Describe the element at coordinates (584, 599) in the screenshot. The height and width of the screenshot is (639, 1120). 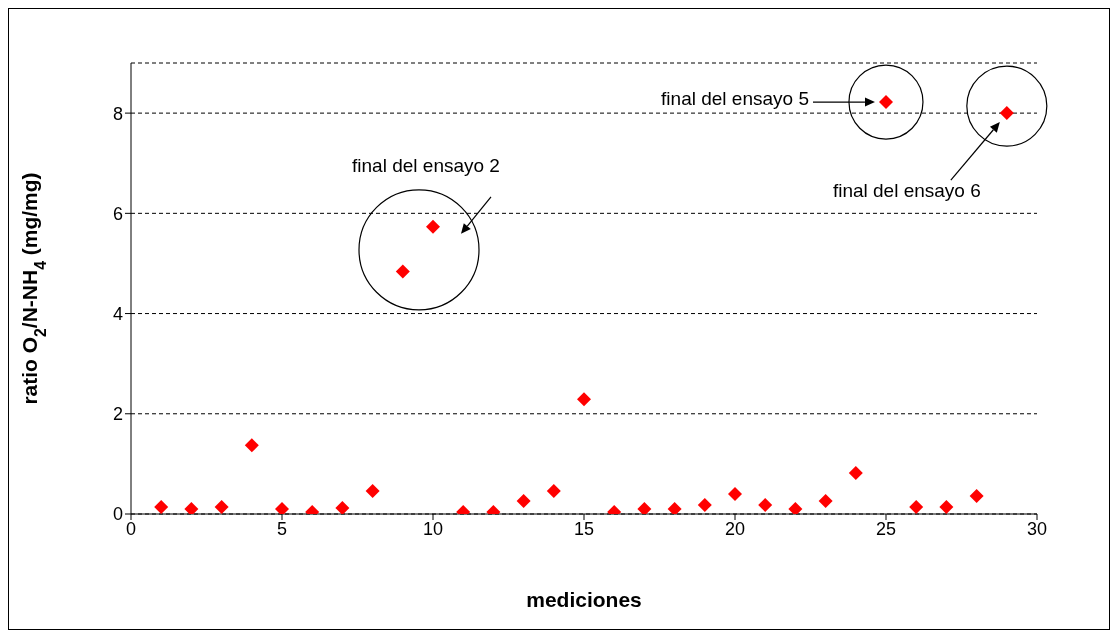
I see `x-axis-title: mediciones` at that location.